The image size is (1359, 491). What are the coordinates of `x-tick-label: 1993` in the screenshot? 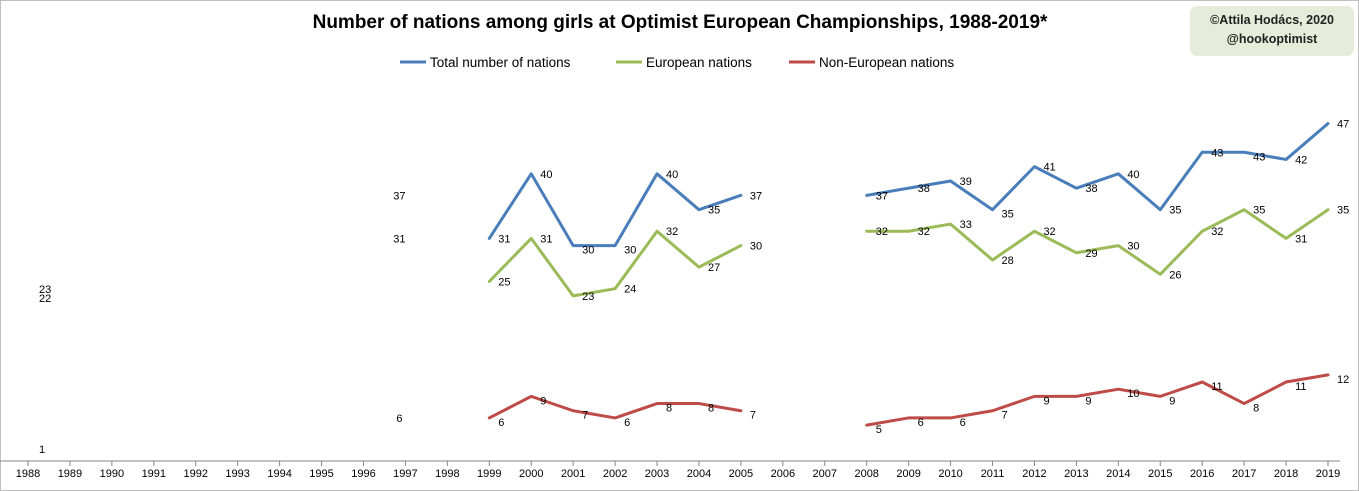 It's located at (237, 474).